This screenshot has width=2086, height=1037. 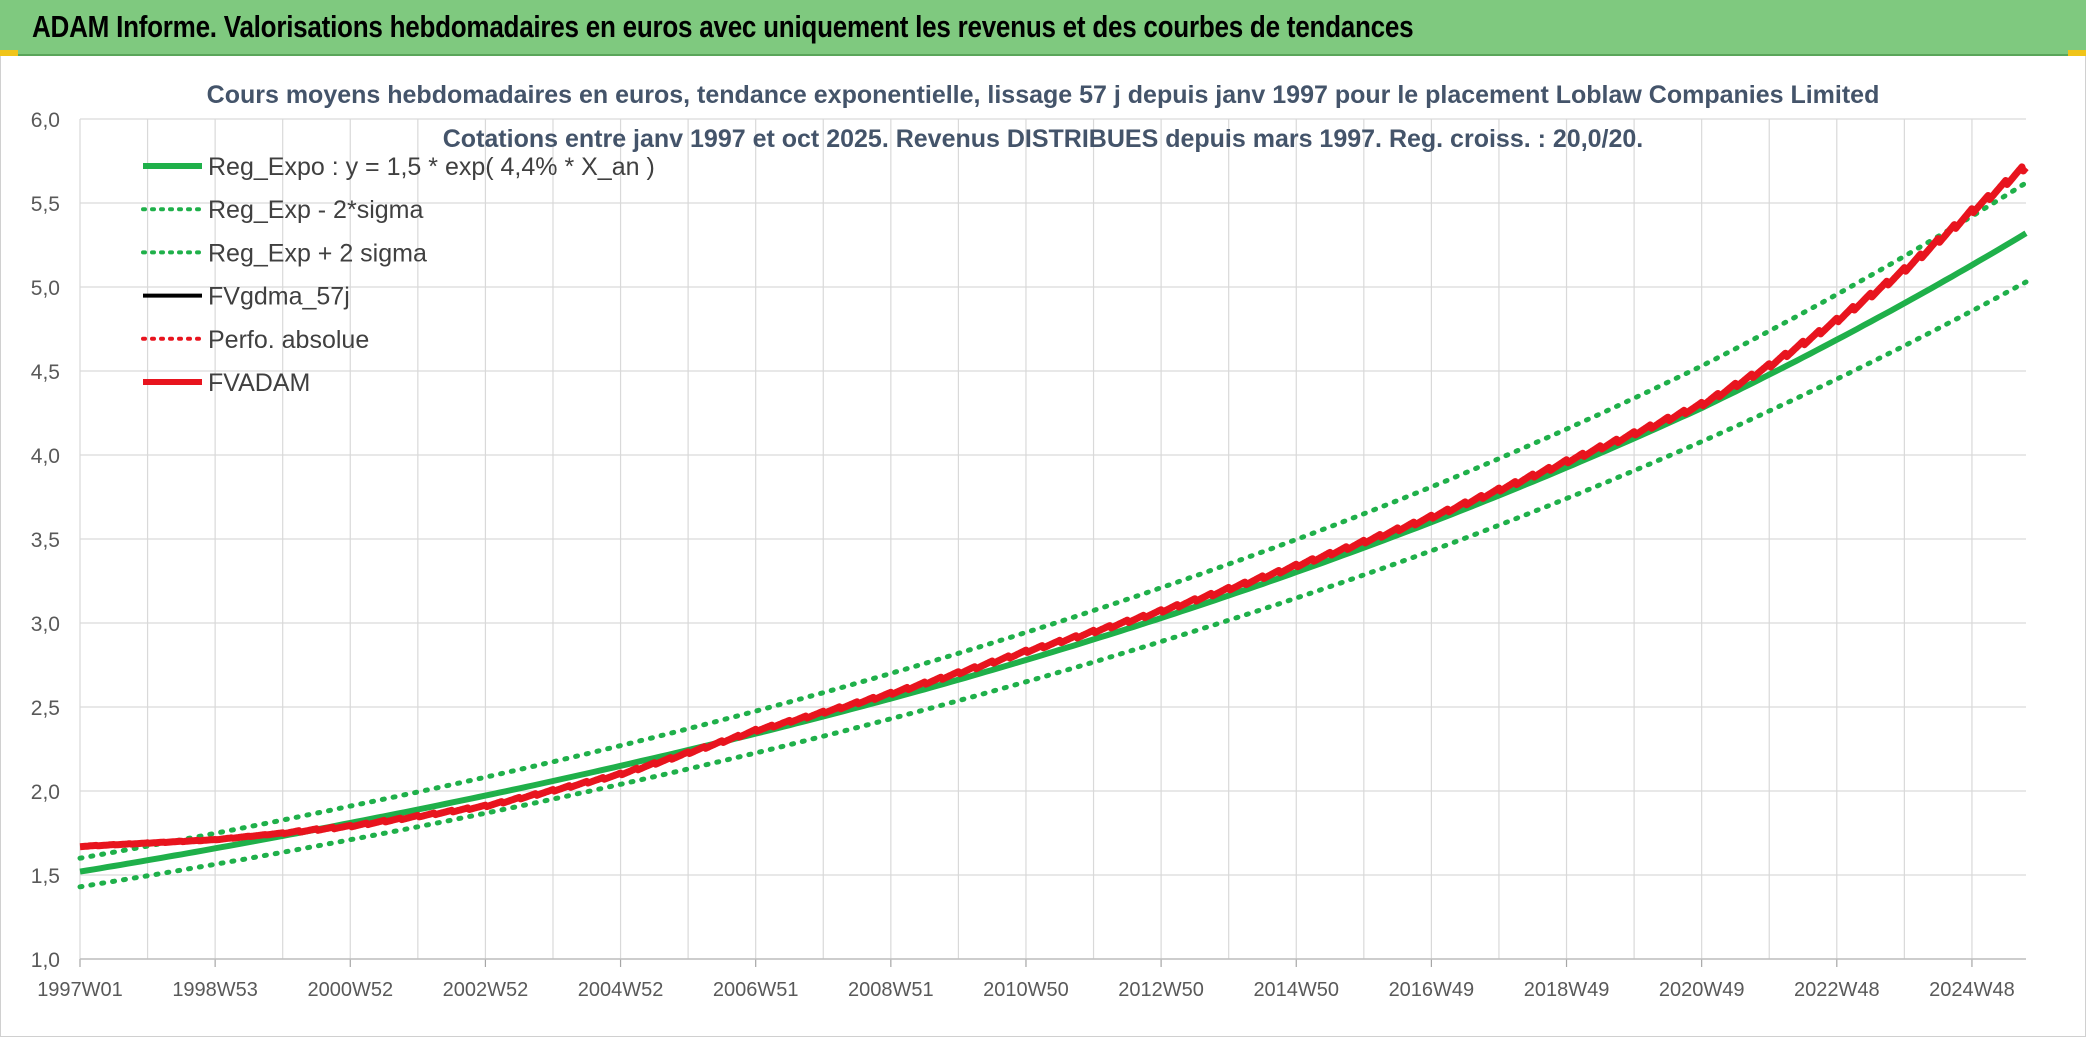 I want to click on x-tick-label: 2008W51, so click(x=891, y=990).